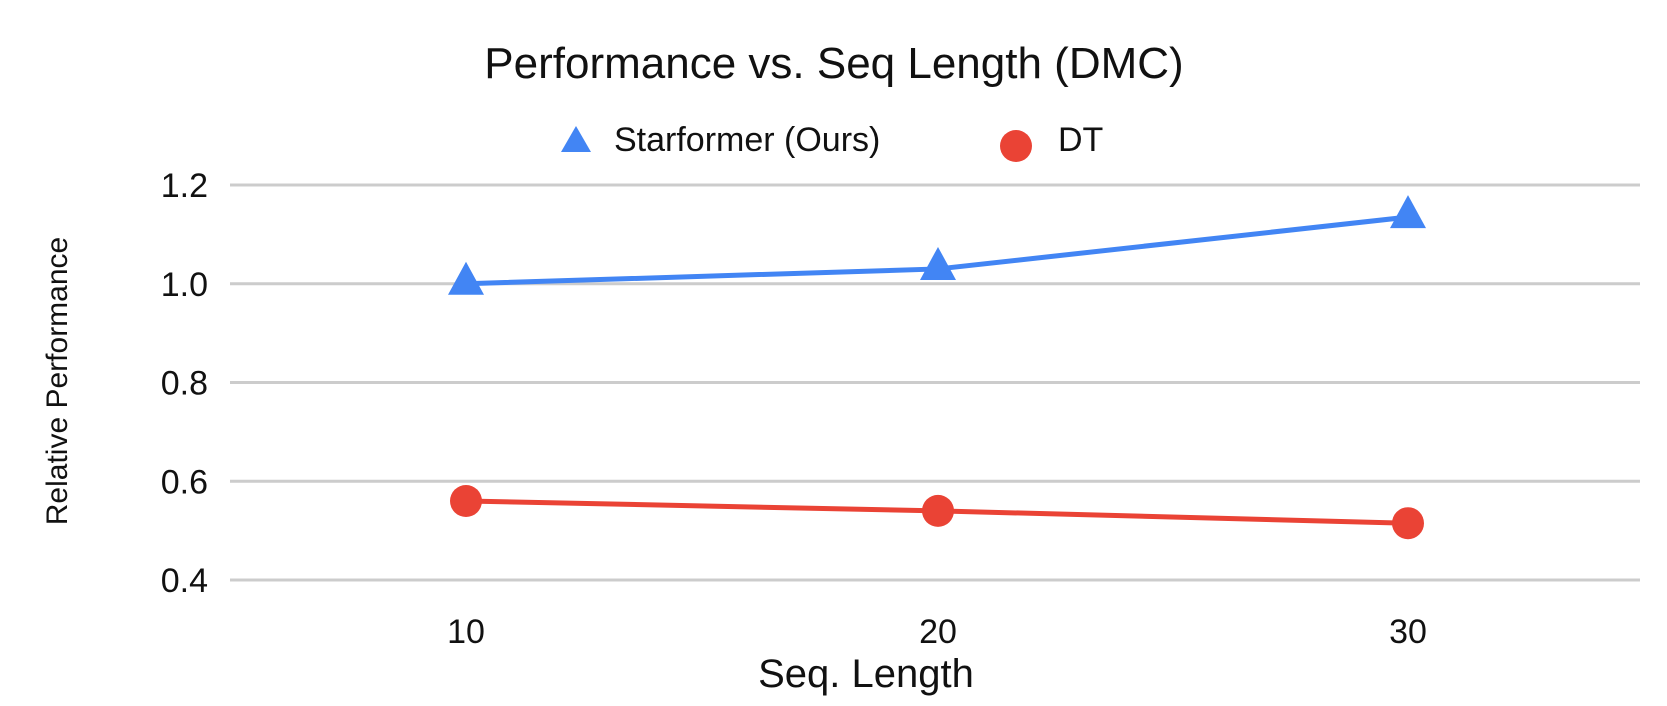 This screenshot has height=706, width=1667. I want to click on y-tick-label-1: 0.6, so click(184, 482).